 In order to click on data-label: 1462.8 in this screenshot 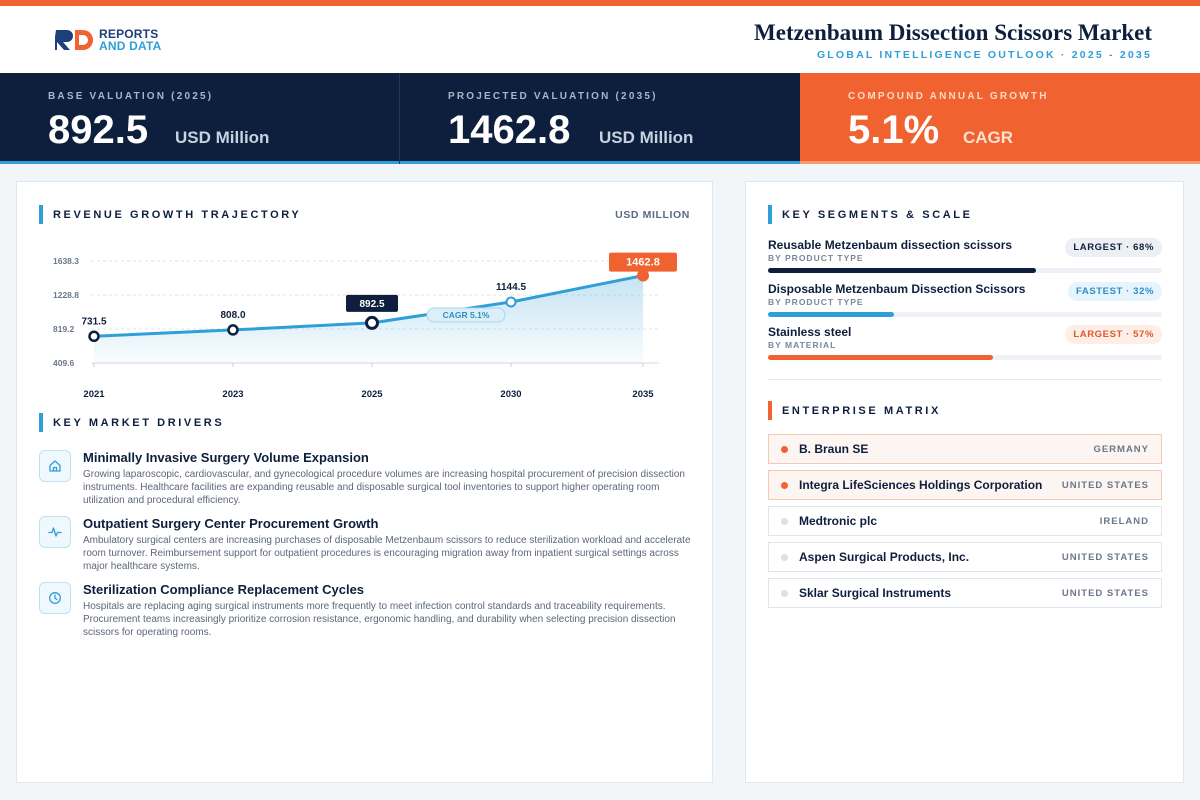, I will do `click(643, 263)`.